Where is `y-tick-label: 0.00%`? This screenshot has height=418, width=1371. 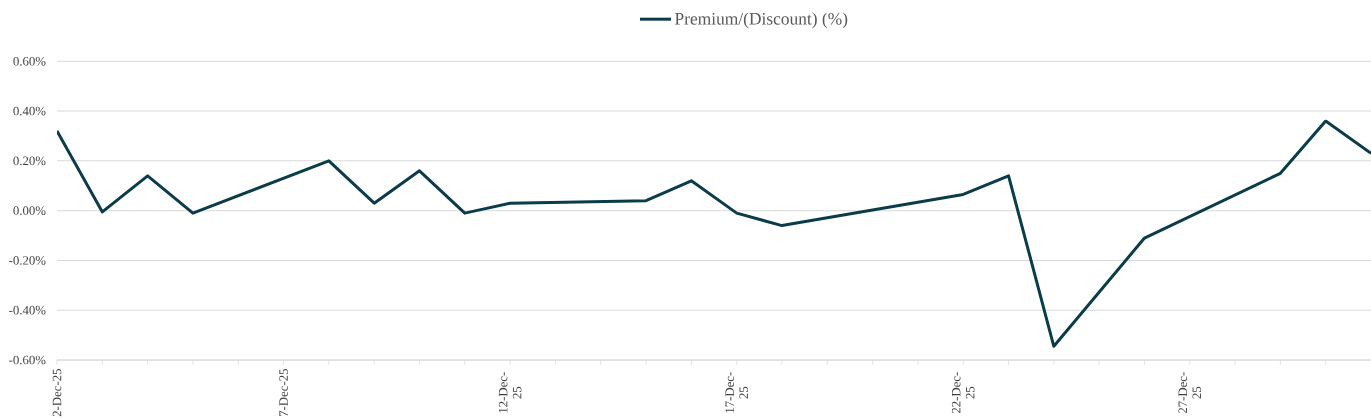 y-tick-label: 0.00% is located at coordinates (29, 210).